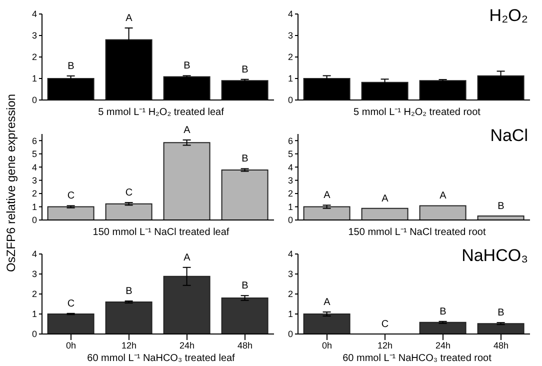  What do you see at coordinates (11, 183) in the screenshot?
I see `y-axis-title: OsZFP6 relative gene expression` at bounding box center [11, 183].